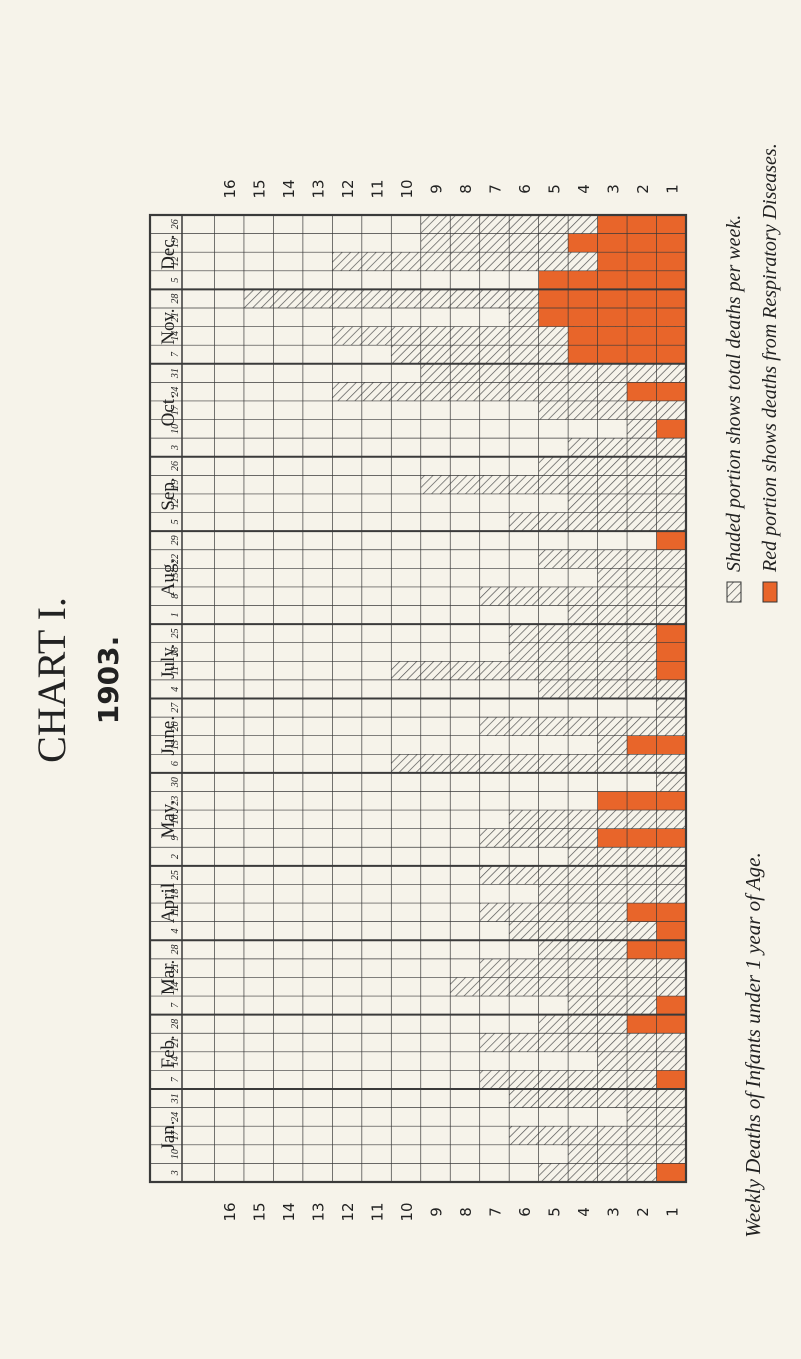 The height and width of the screenshot is (1359, 801). What do you see at coordinates (770, 592) in the screenshot?
I see `legend-red-swatch` at bounding box center [770, 592].